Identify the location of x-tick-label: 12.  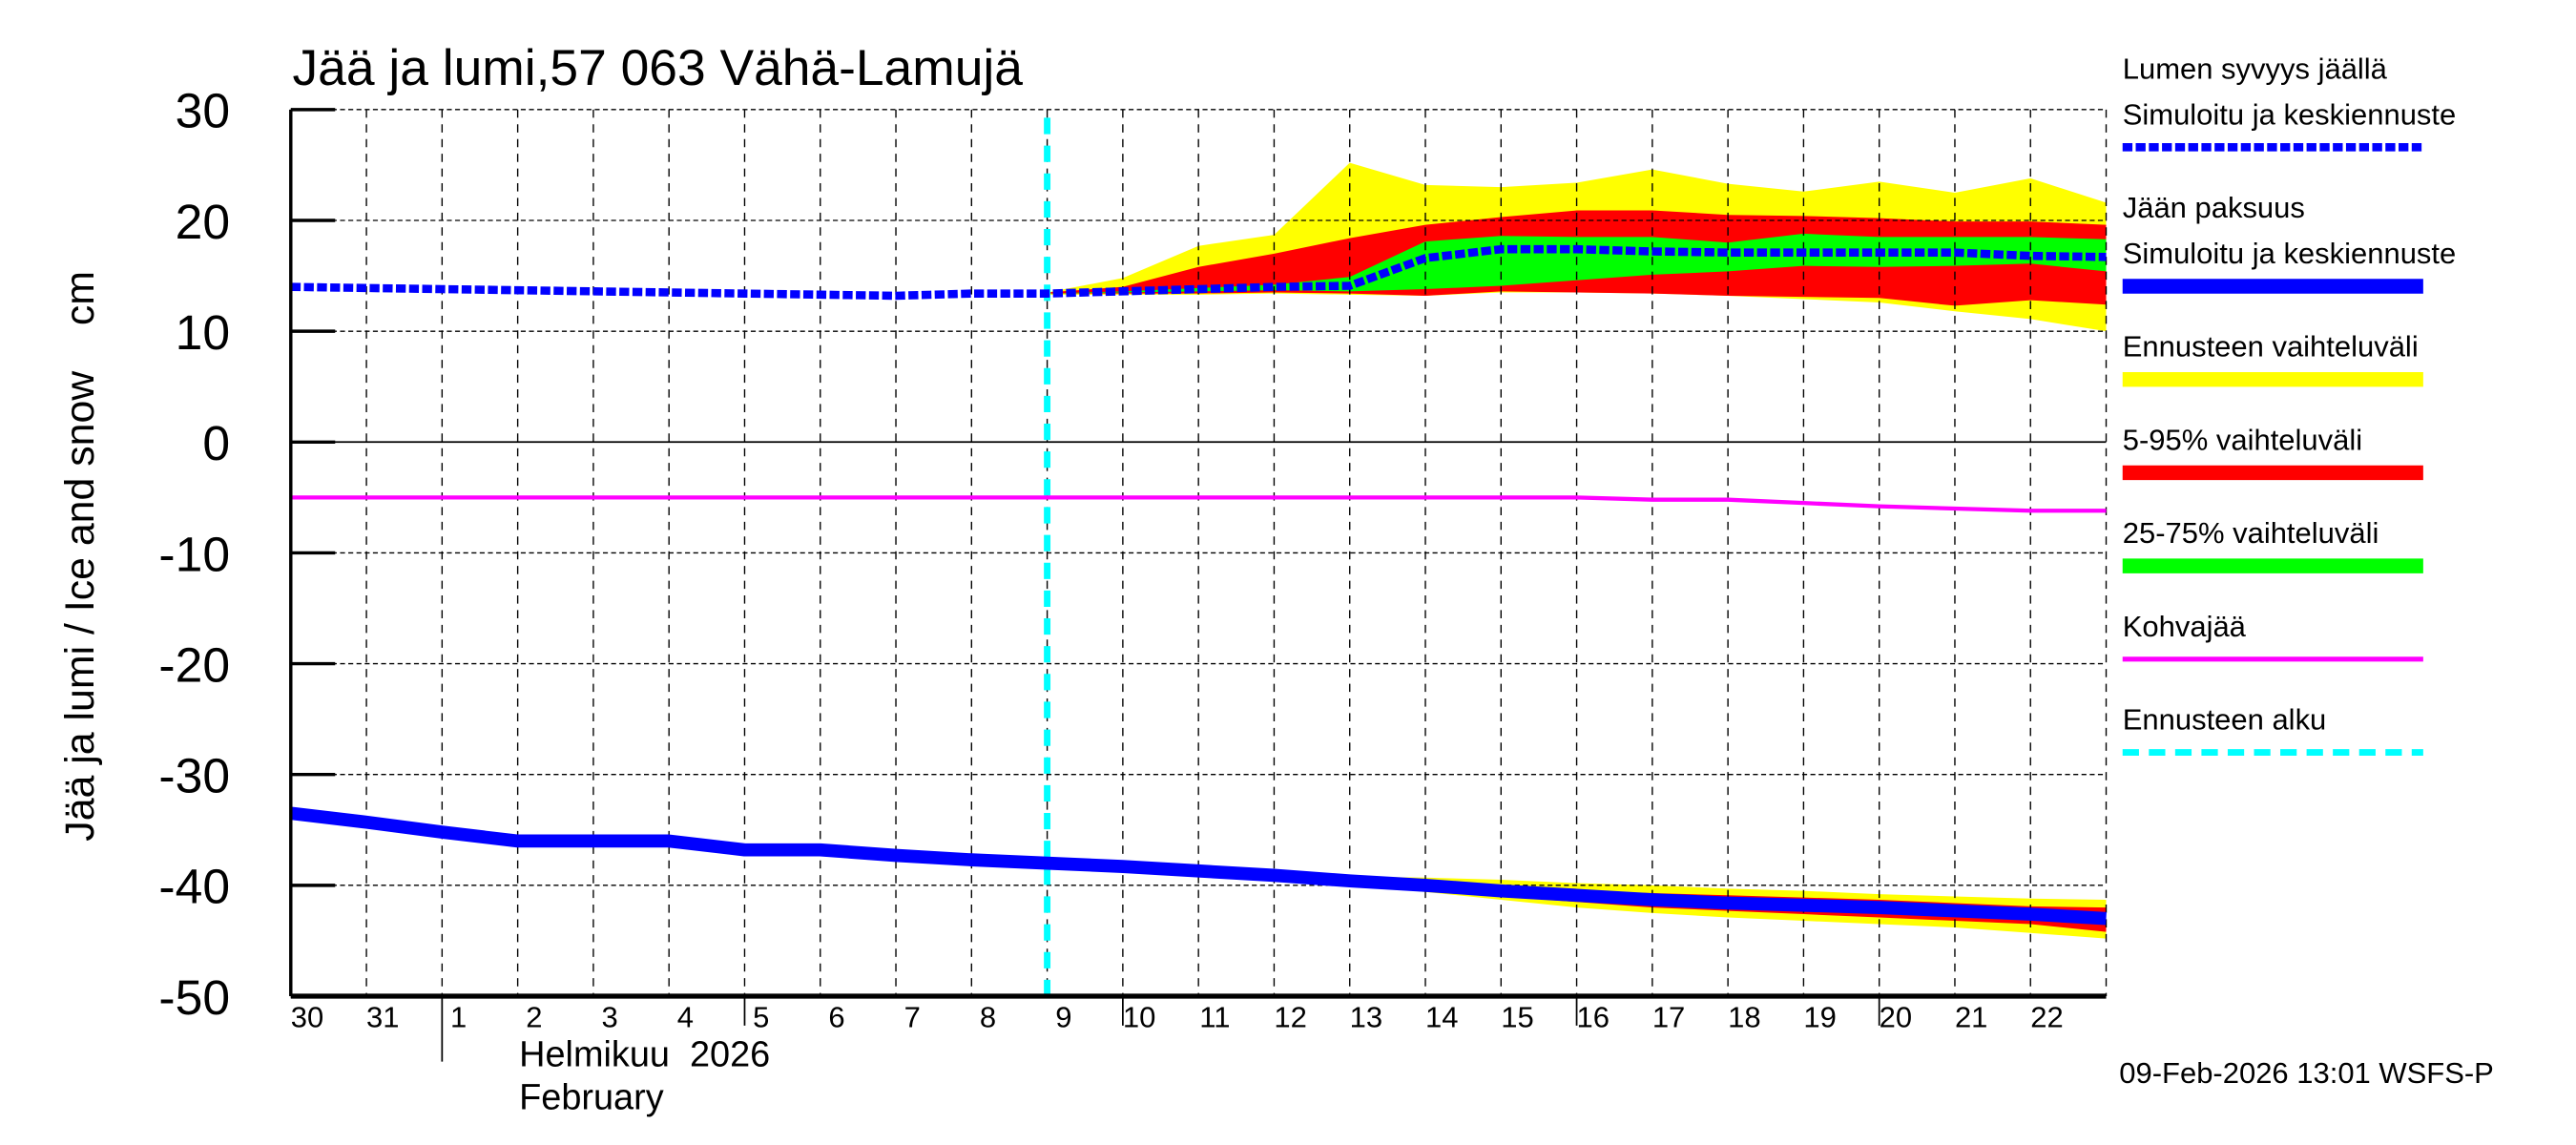
(1290, 1018).